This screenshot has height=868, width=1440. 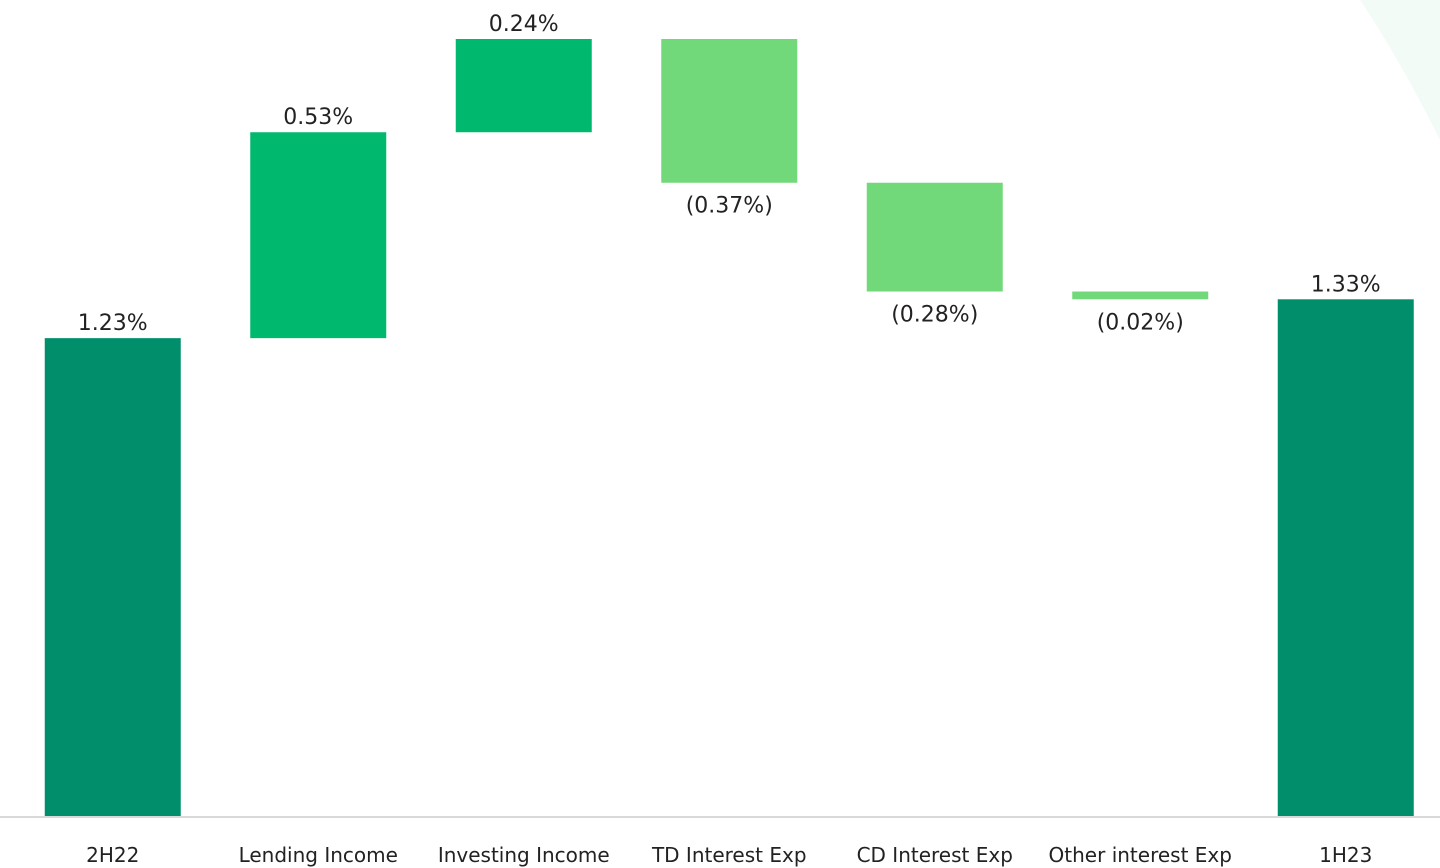 I want to click on x-tick-label: 1H23, so click(x=1345, y=855).